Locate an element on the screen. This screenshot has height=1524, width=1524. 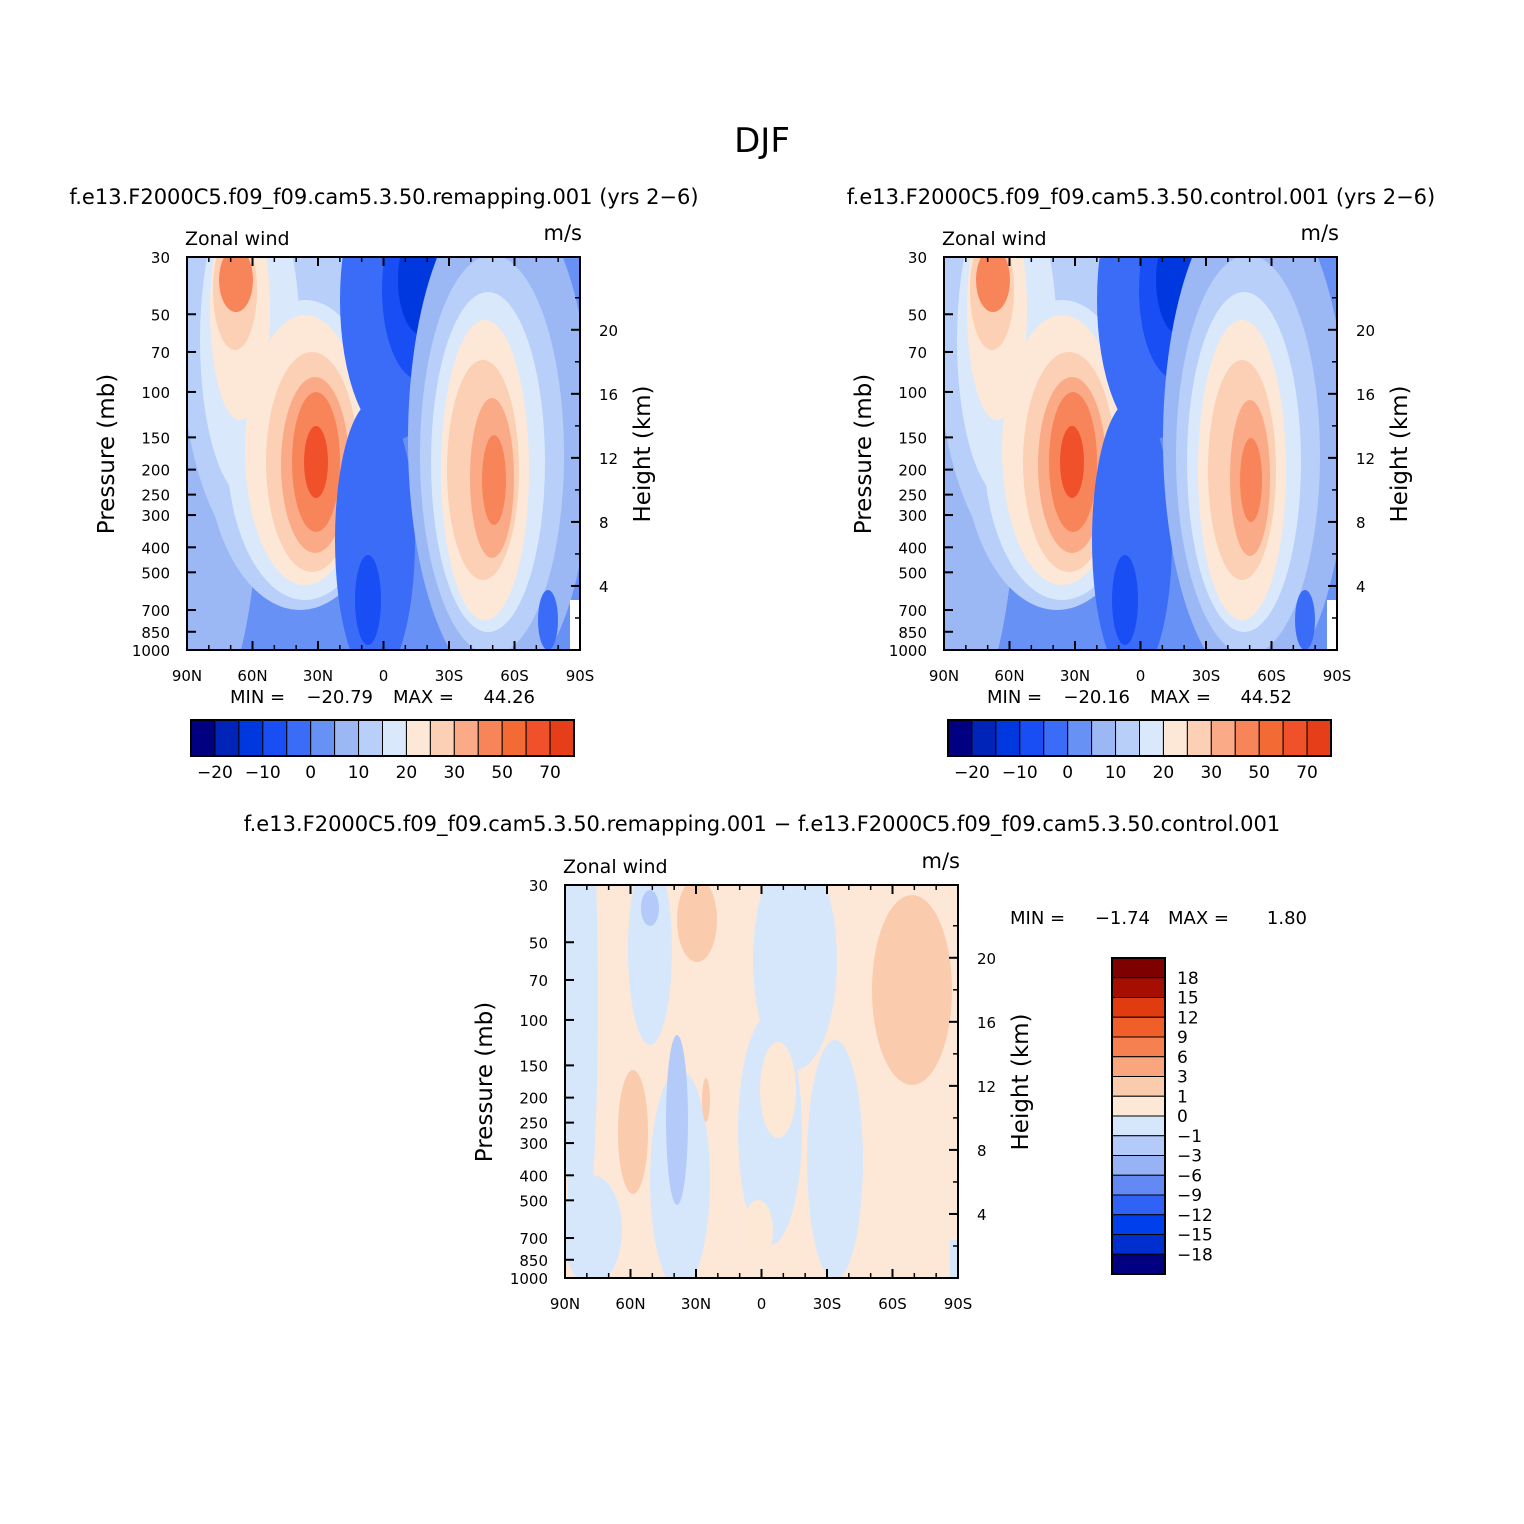
panel-difference-ylabel-right: Height (km) is located at coordinates (1021, 1081).